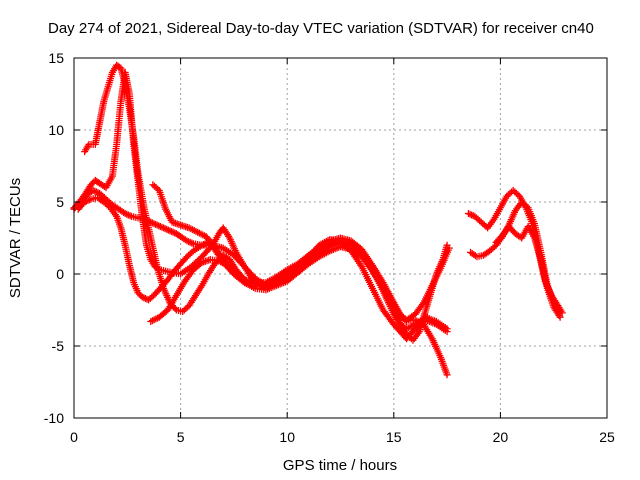 This screenshot has width=640, height=480. I want to click on y-tick-label: 5, so click(60, 202).